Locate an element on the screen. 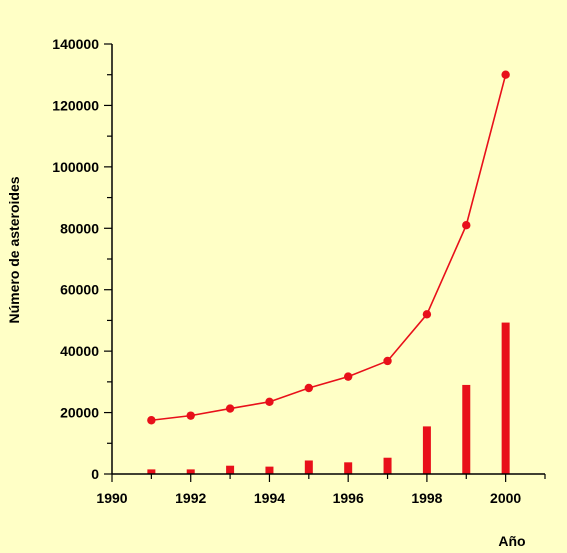 Image resolution: width=567 pixels, height=553 pixels. y-tick-label: 20000 is located at coordinates (79, 413).